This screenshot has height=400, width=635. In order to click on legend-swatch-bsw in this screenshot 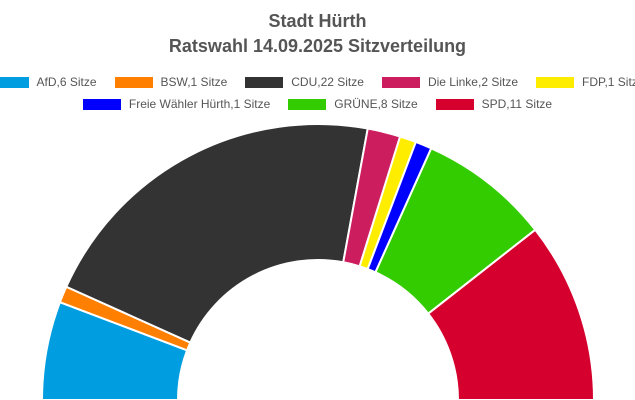, I will do `click(133, 82)`.